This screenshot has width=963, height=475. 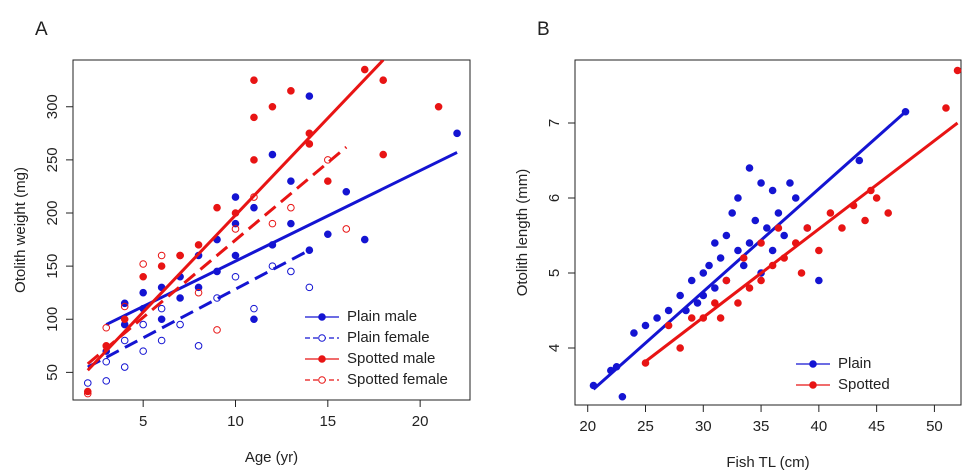 What do you see at coordinates (52, 106) in the screenshot?
I see `y-tick-label: 300` at bounding box center [52, 106].